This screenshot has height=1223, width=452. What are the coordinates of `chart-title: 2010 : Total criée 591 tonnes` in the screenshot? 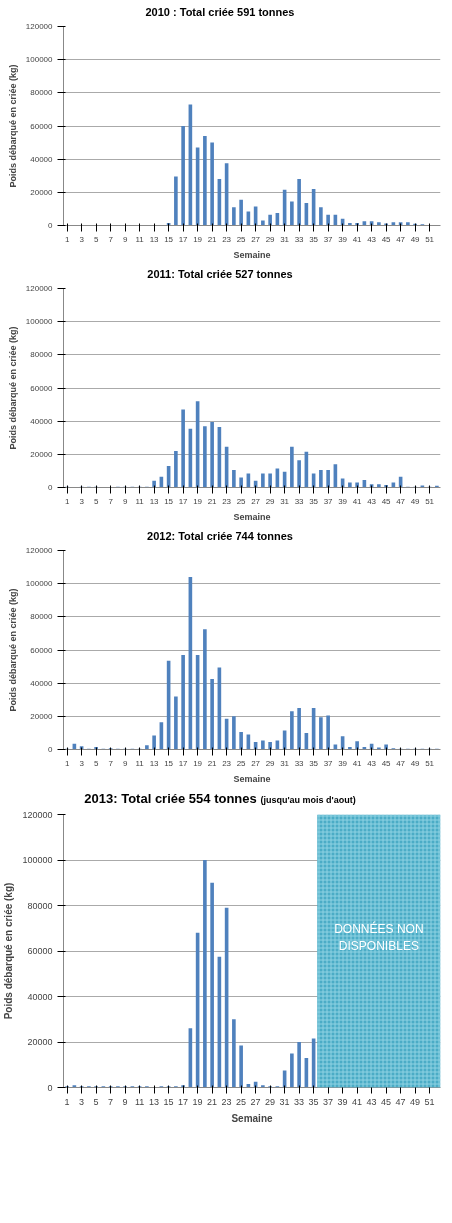 It's located at (220, 12).